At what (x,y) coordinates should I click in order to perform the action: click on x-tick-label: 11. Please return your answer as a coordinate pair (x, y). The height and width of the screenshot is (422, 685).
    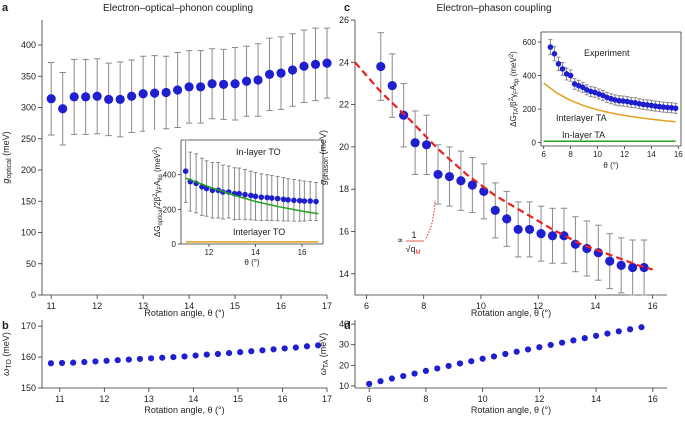
    Looking at the image, I should click on (59, 399).